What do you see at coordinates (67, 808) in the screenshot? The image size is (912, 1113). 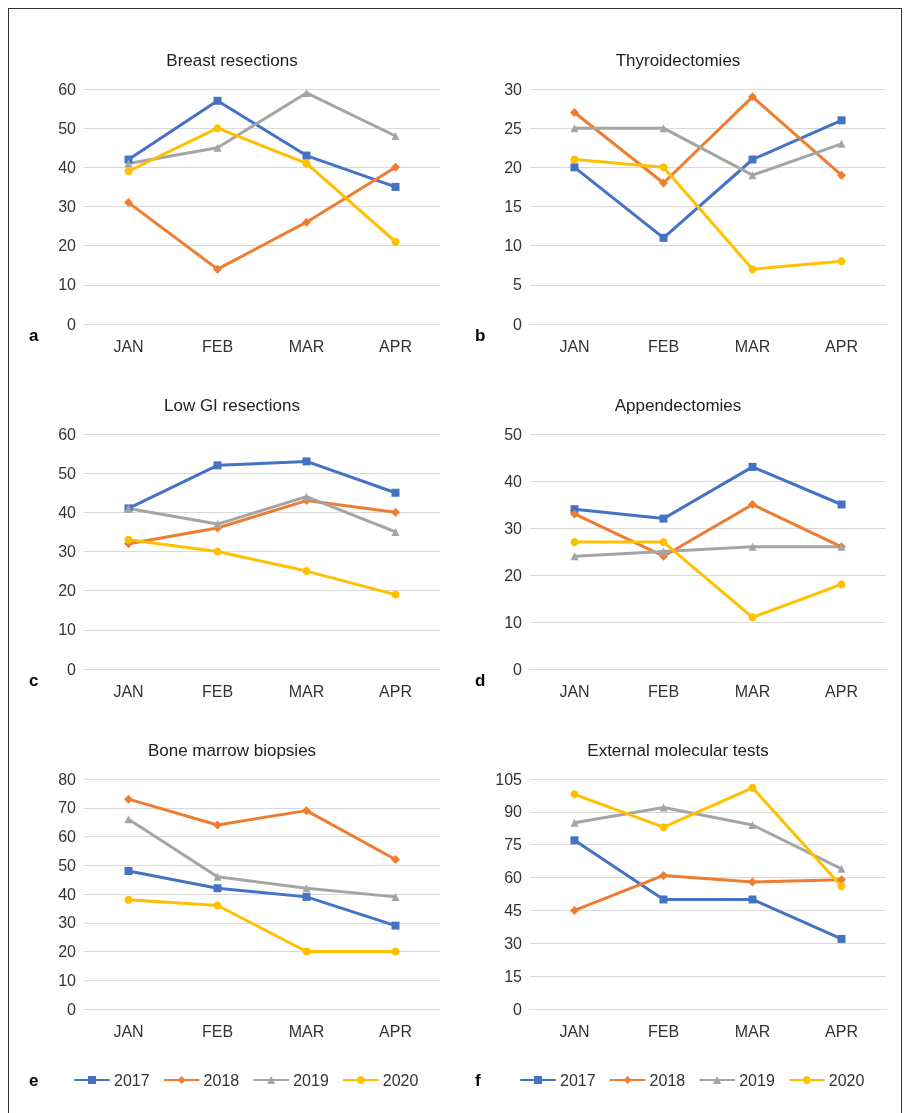 I see `y-tick-label: 70` at bounding box center [67, 808].